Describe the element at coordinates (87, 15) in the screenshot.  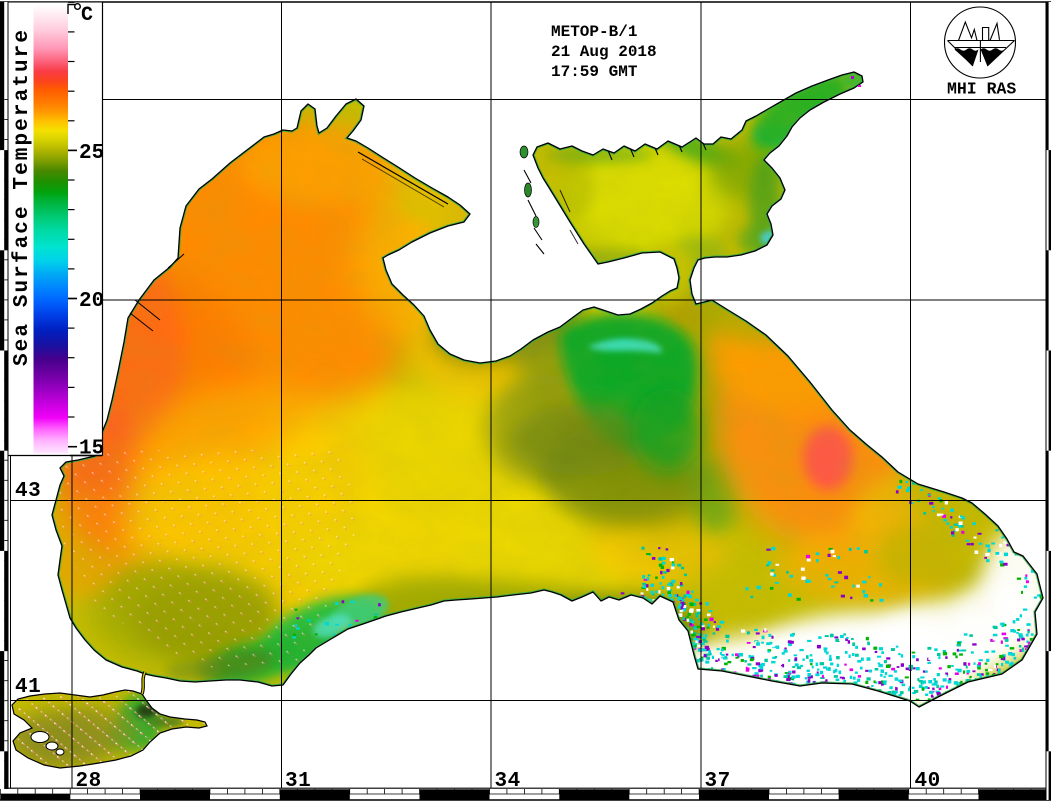
I see `svg-text: C` at that location.